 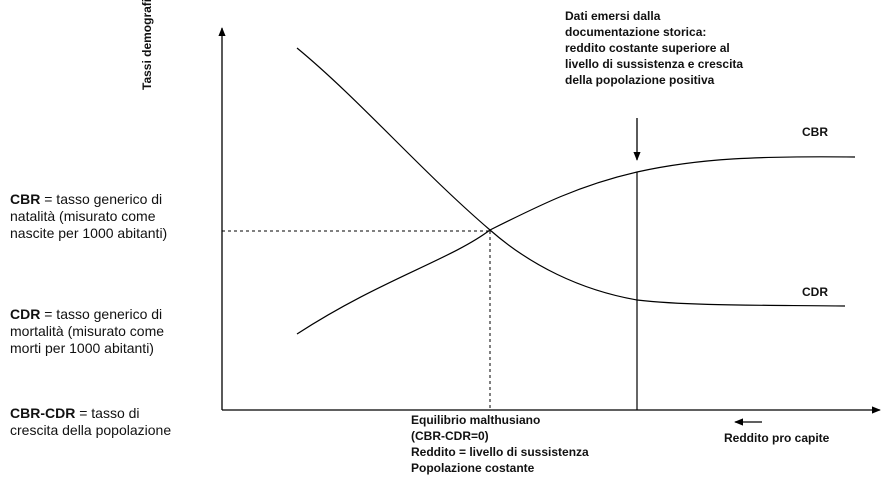 What do you see at coordinates (91, 421) in the screenshot?
I see `legend-growth-text: = tasso di crescita della popolazione` at bounding box center [91, 421].